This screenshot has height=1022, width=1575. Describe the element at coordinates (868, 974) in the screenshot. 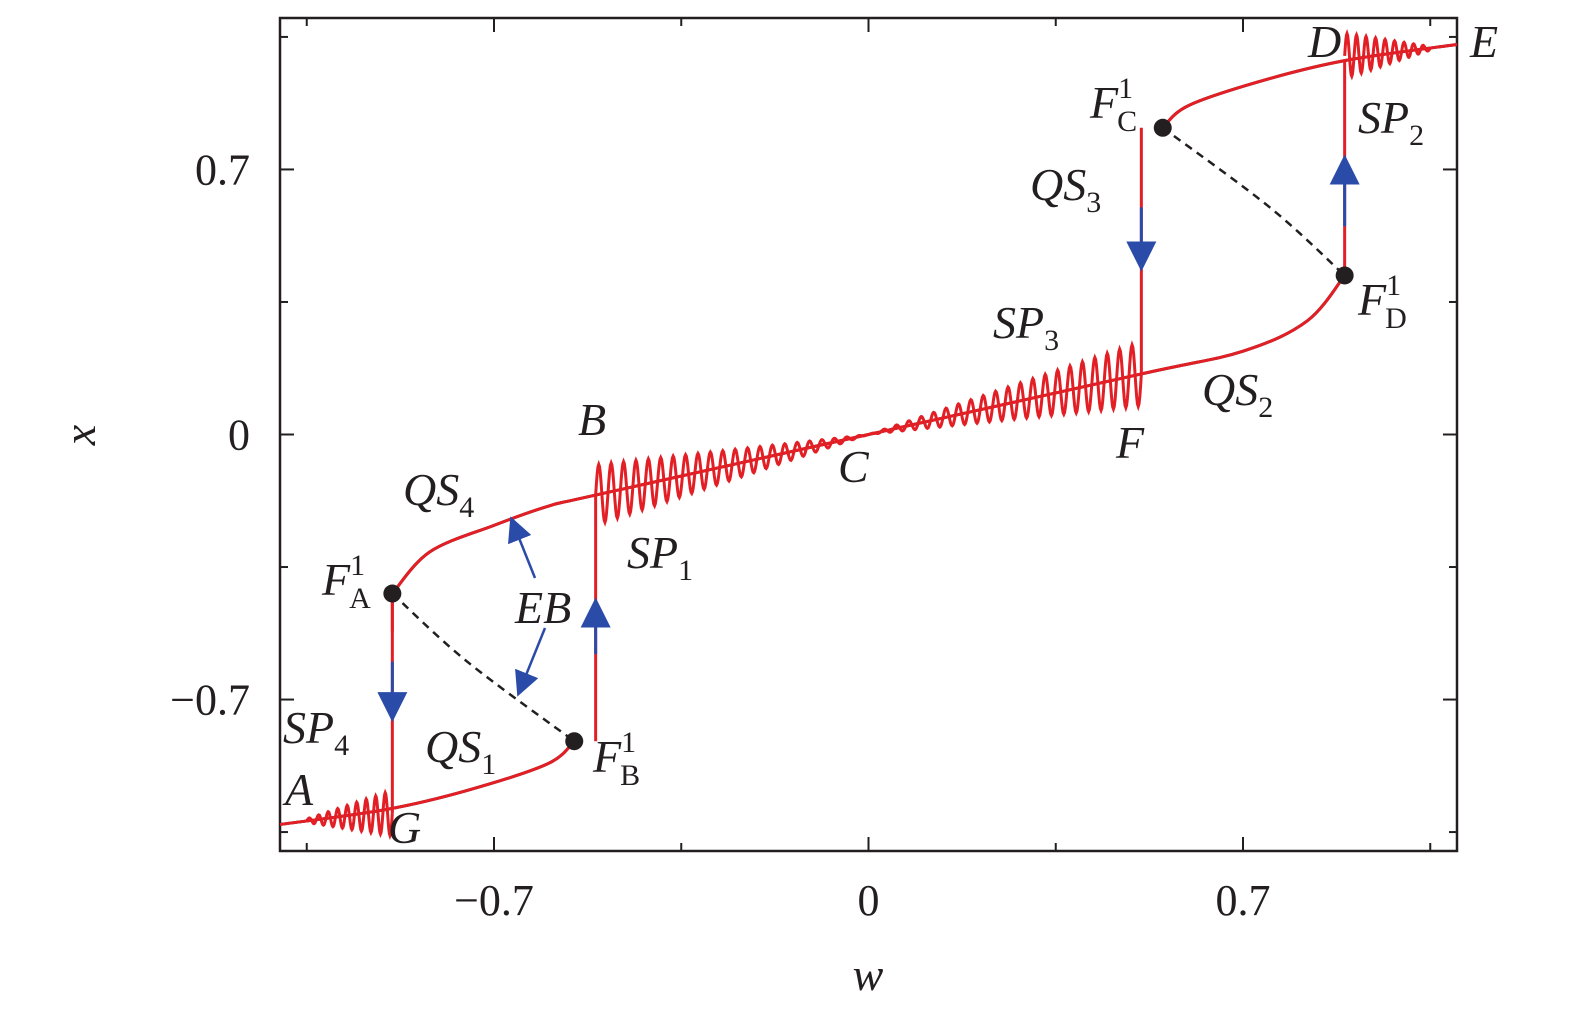

I see `x-axis-title: w` at that location.